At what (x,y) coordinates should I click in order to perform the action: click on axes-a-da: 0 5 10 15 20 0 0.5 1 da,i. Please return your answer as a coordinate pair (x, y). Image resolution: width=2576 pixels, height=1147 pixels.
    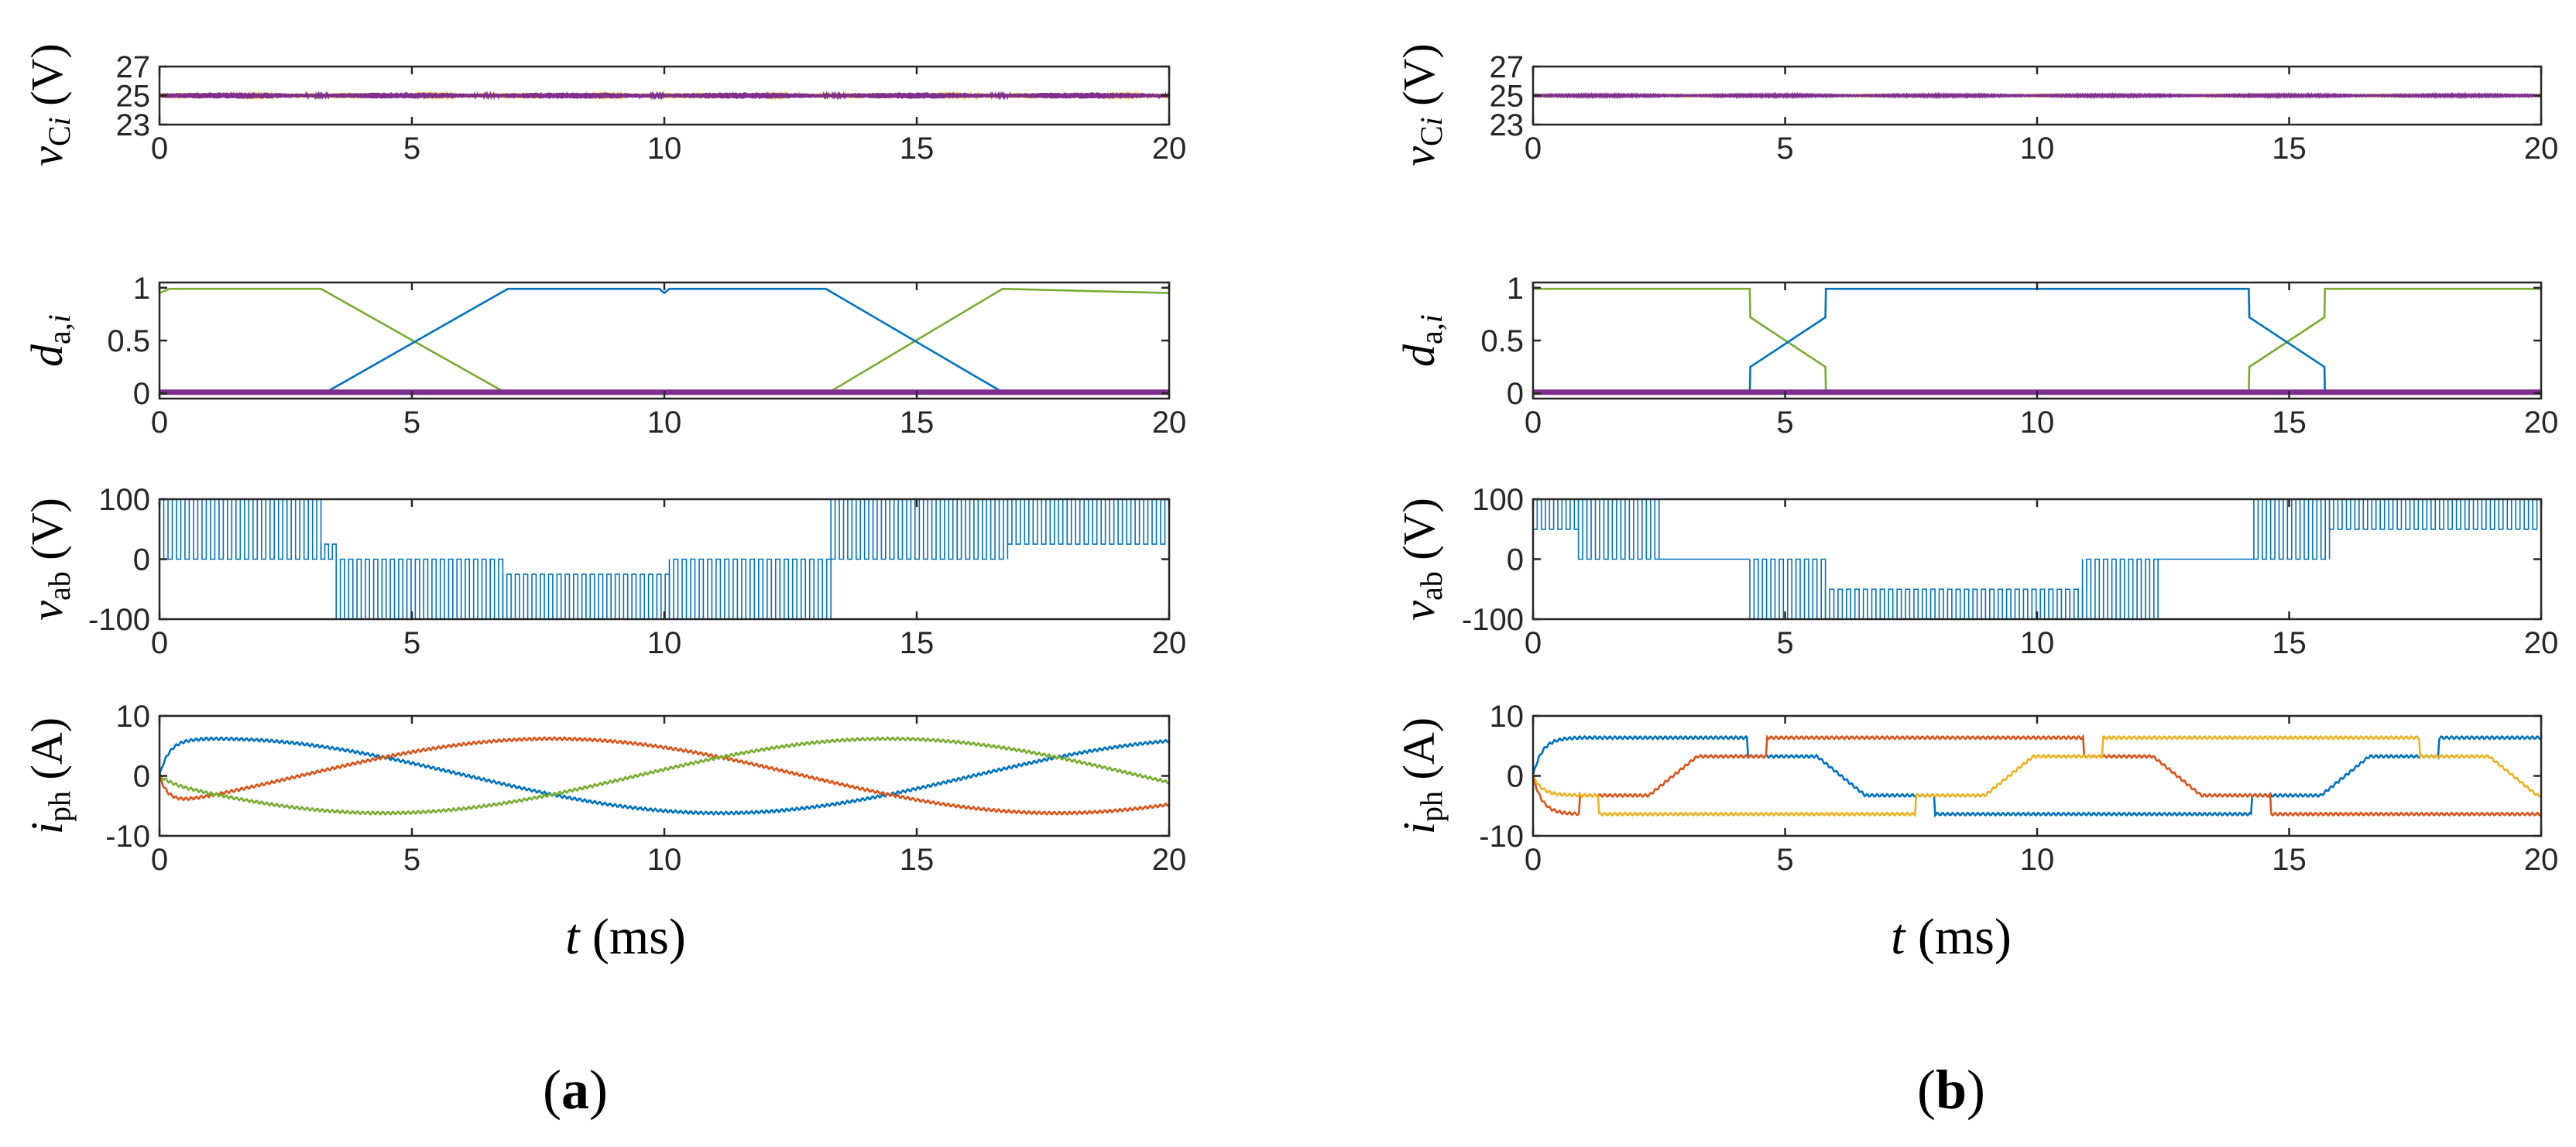
    Looking at the image, I should click on (604, 356).